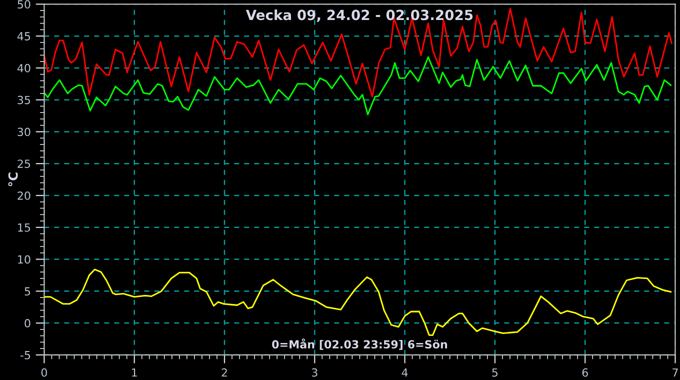 Image resolution: width=680 pixels, height=380 pixels. I want to click on x-tick-label: 5, so click(495, 372).